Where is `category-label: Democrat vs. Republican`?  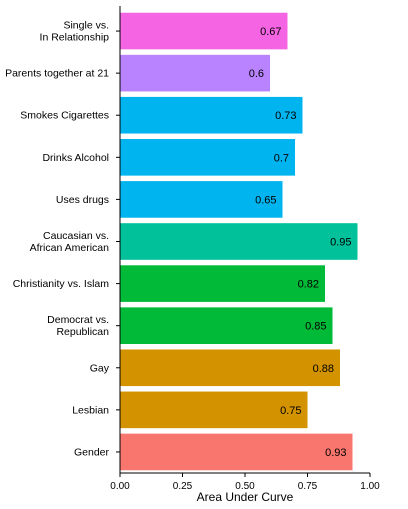
category-label: Democrat vs. Republican is located at coordinates (78, 326).